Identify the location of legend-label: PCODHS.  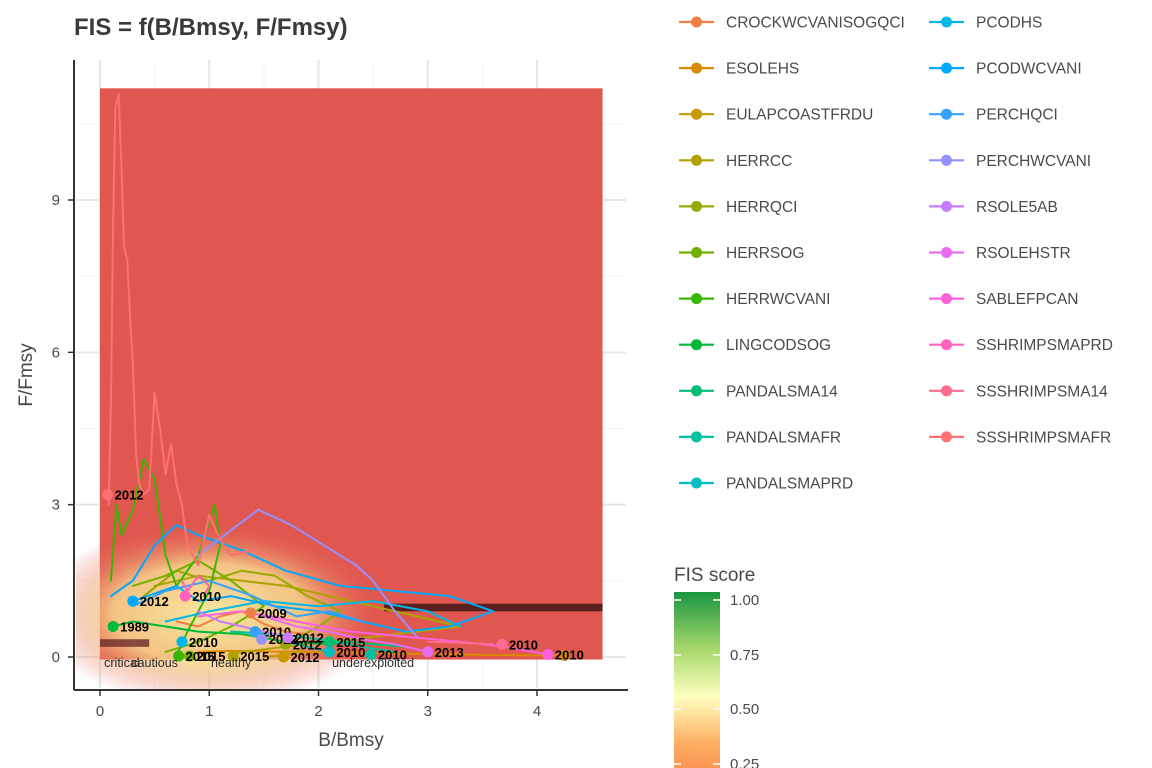
(1009, 23).